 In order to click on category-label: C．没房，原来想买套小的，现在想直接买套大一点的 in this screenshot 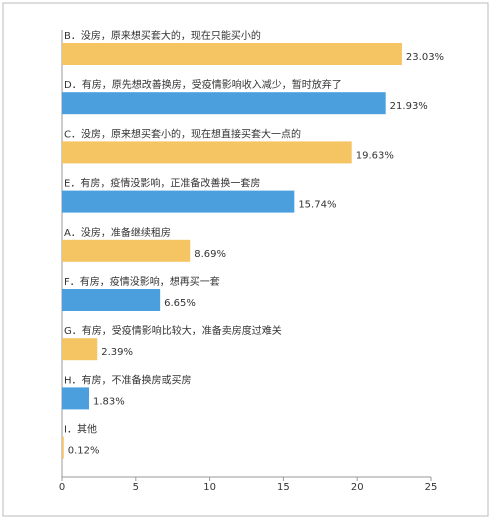, I will do `click(182, 133)`.